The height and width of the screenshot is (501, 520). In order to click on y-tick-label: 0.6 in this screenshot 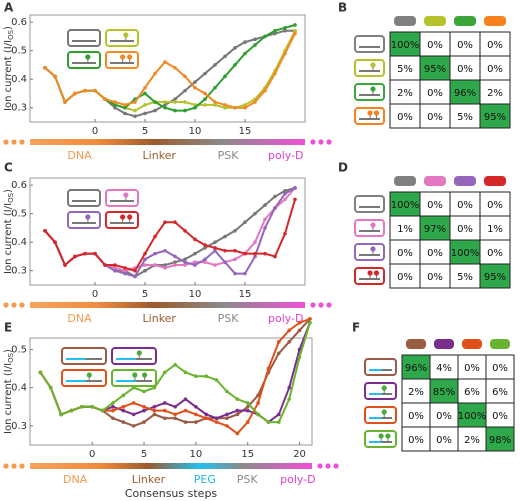, I will do `click(19, 185)`.